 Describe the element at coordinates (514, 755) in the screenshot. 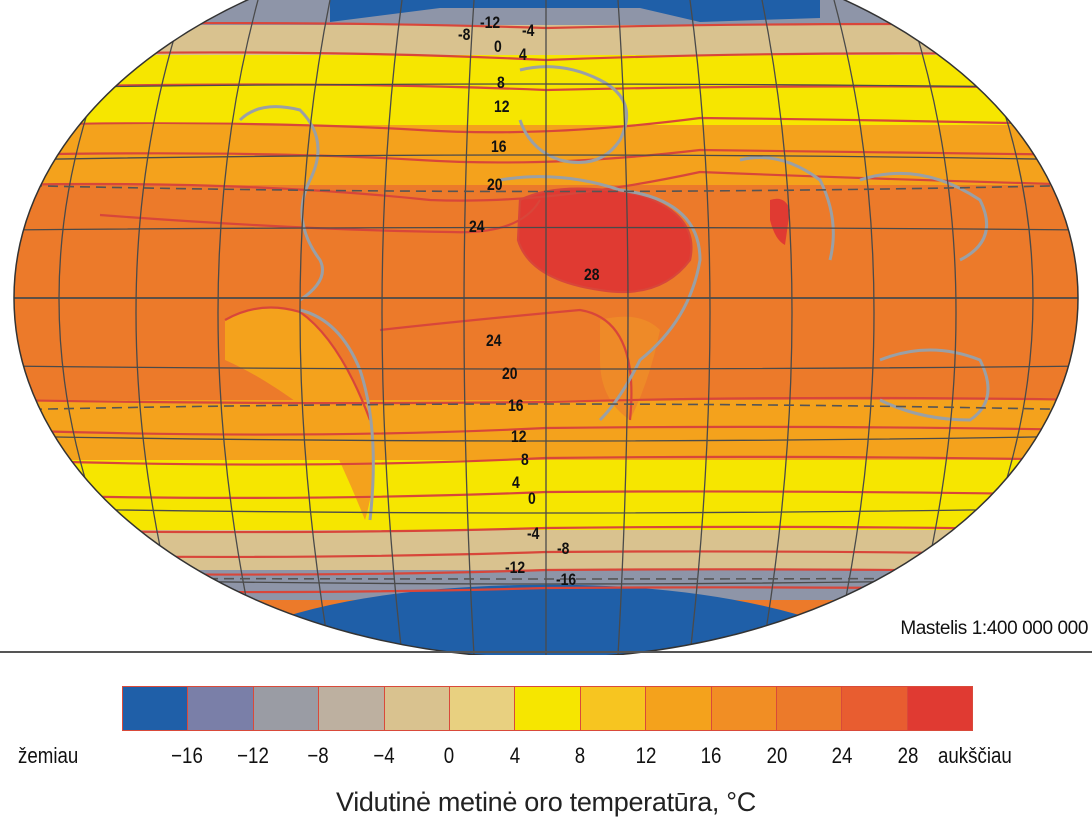

I see `legend-tick-label: 4` at that location.